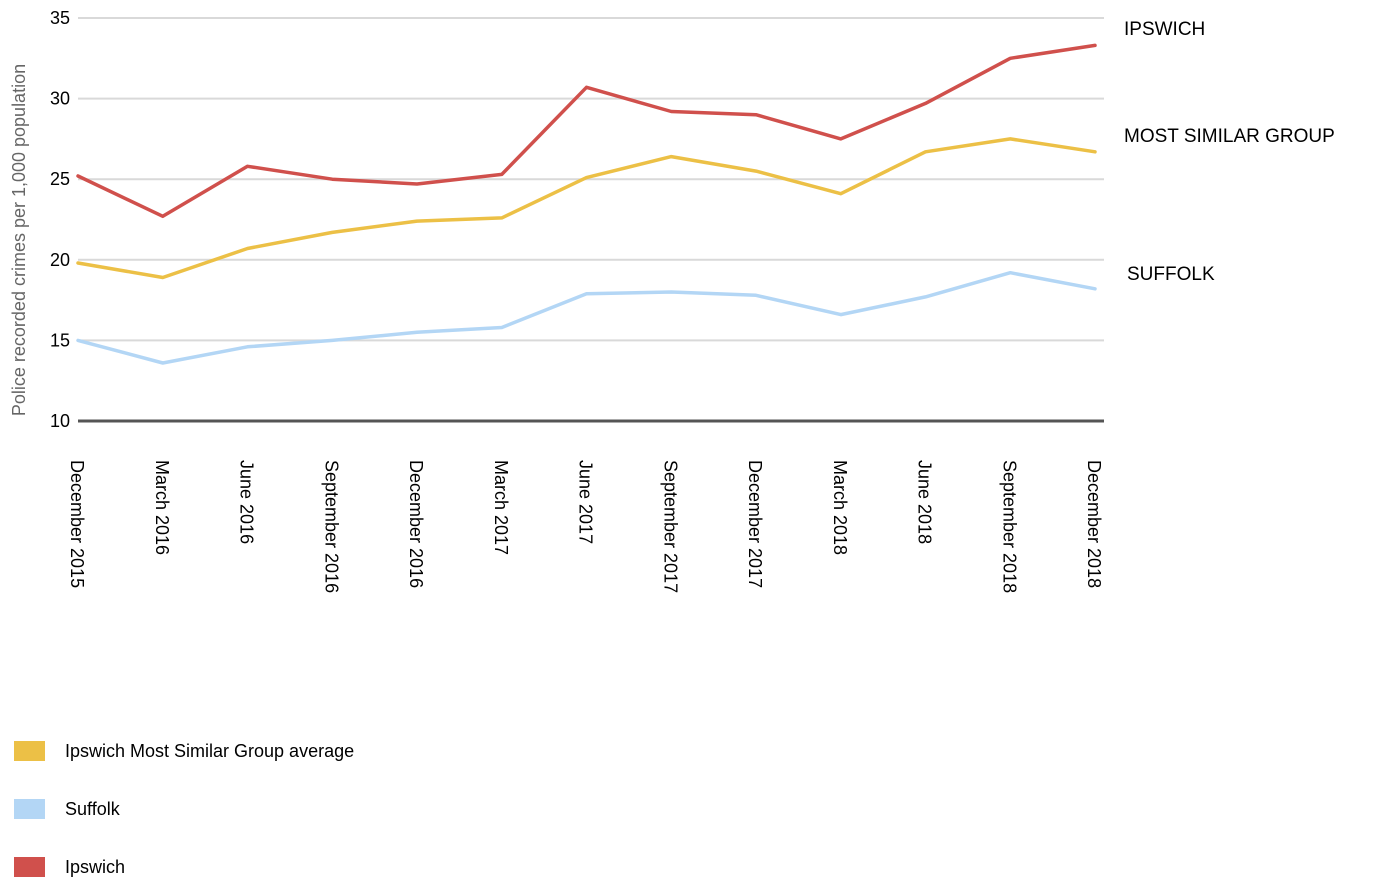 Image resolution: width=1393 pixels, height=896 pixels. Describe the element at coordinates (1229, 152) in the screenshot. I see `series-end-labels: IPSWICH MOST SIMILAR GROUP SUFFOLK` at that location.